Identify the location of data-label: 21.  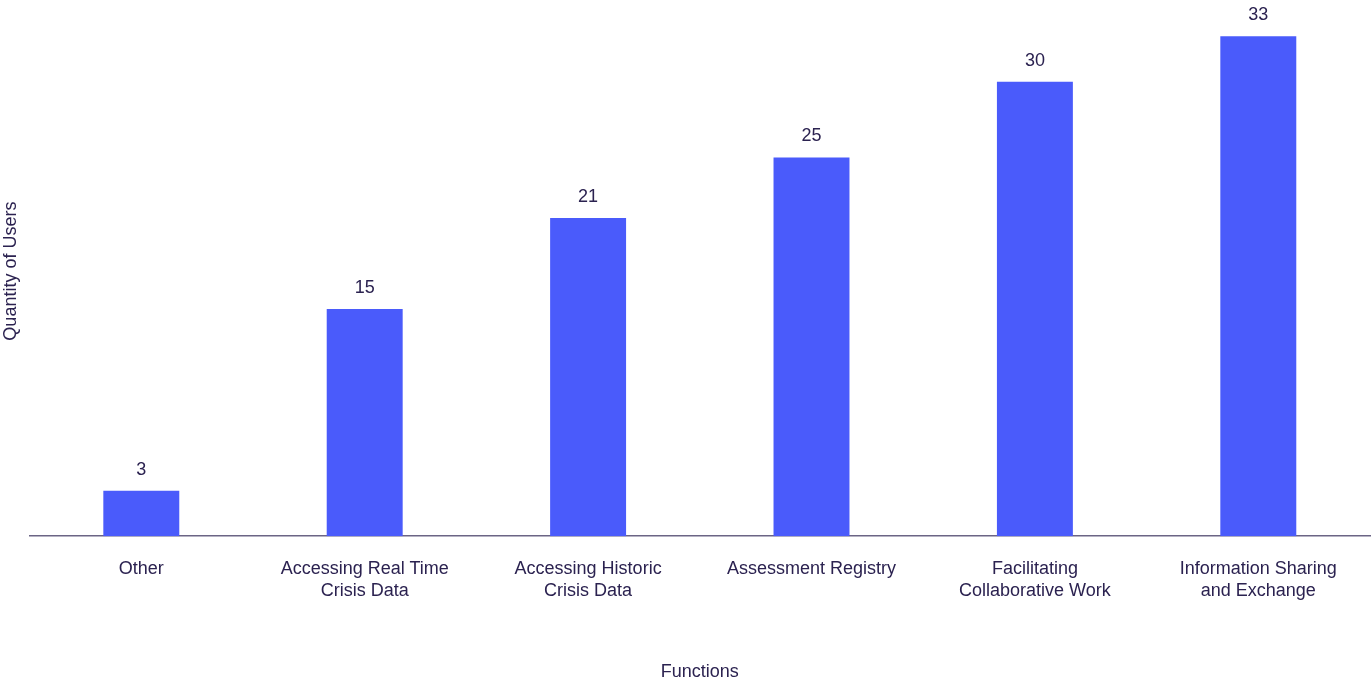
(588, 196).